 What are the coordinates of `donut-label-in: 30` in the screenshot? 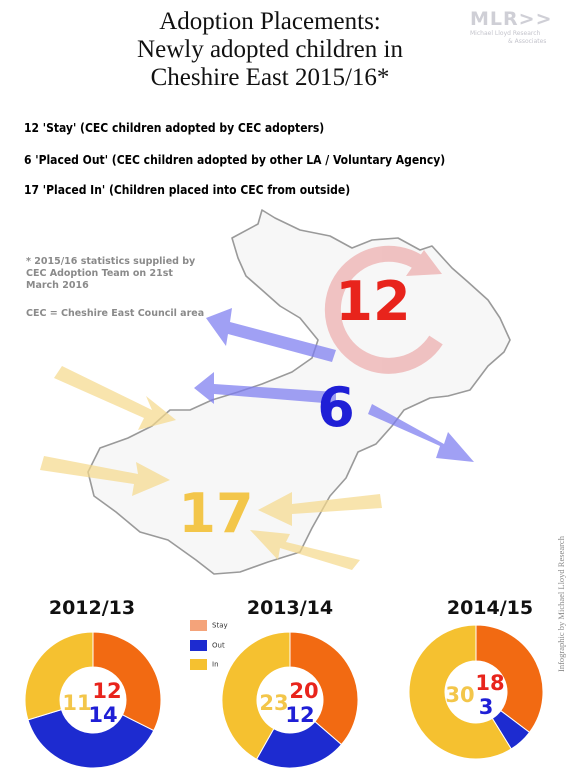 It's located at (459, 695).